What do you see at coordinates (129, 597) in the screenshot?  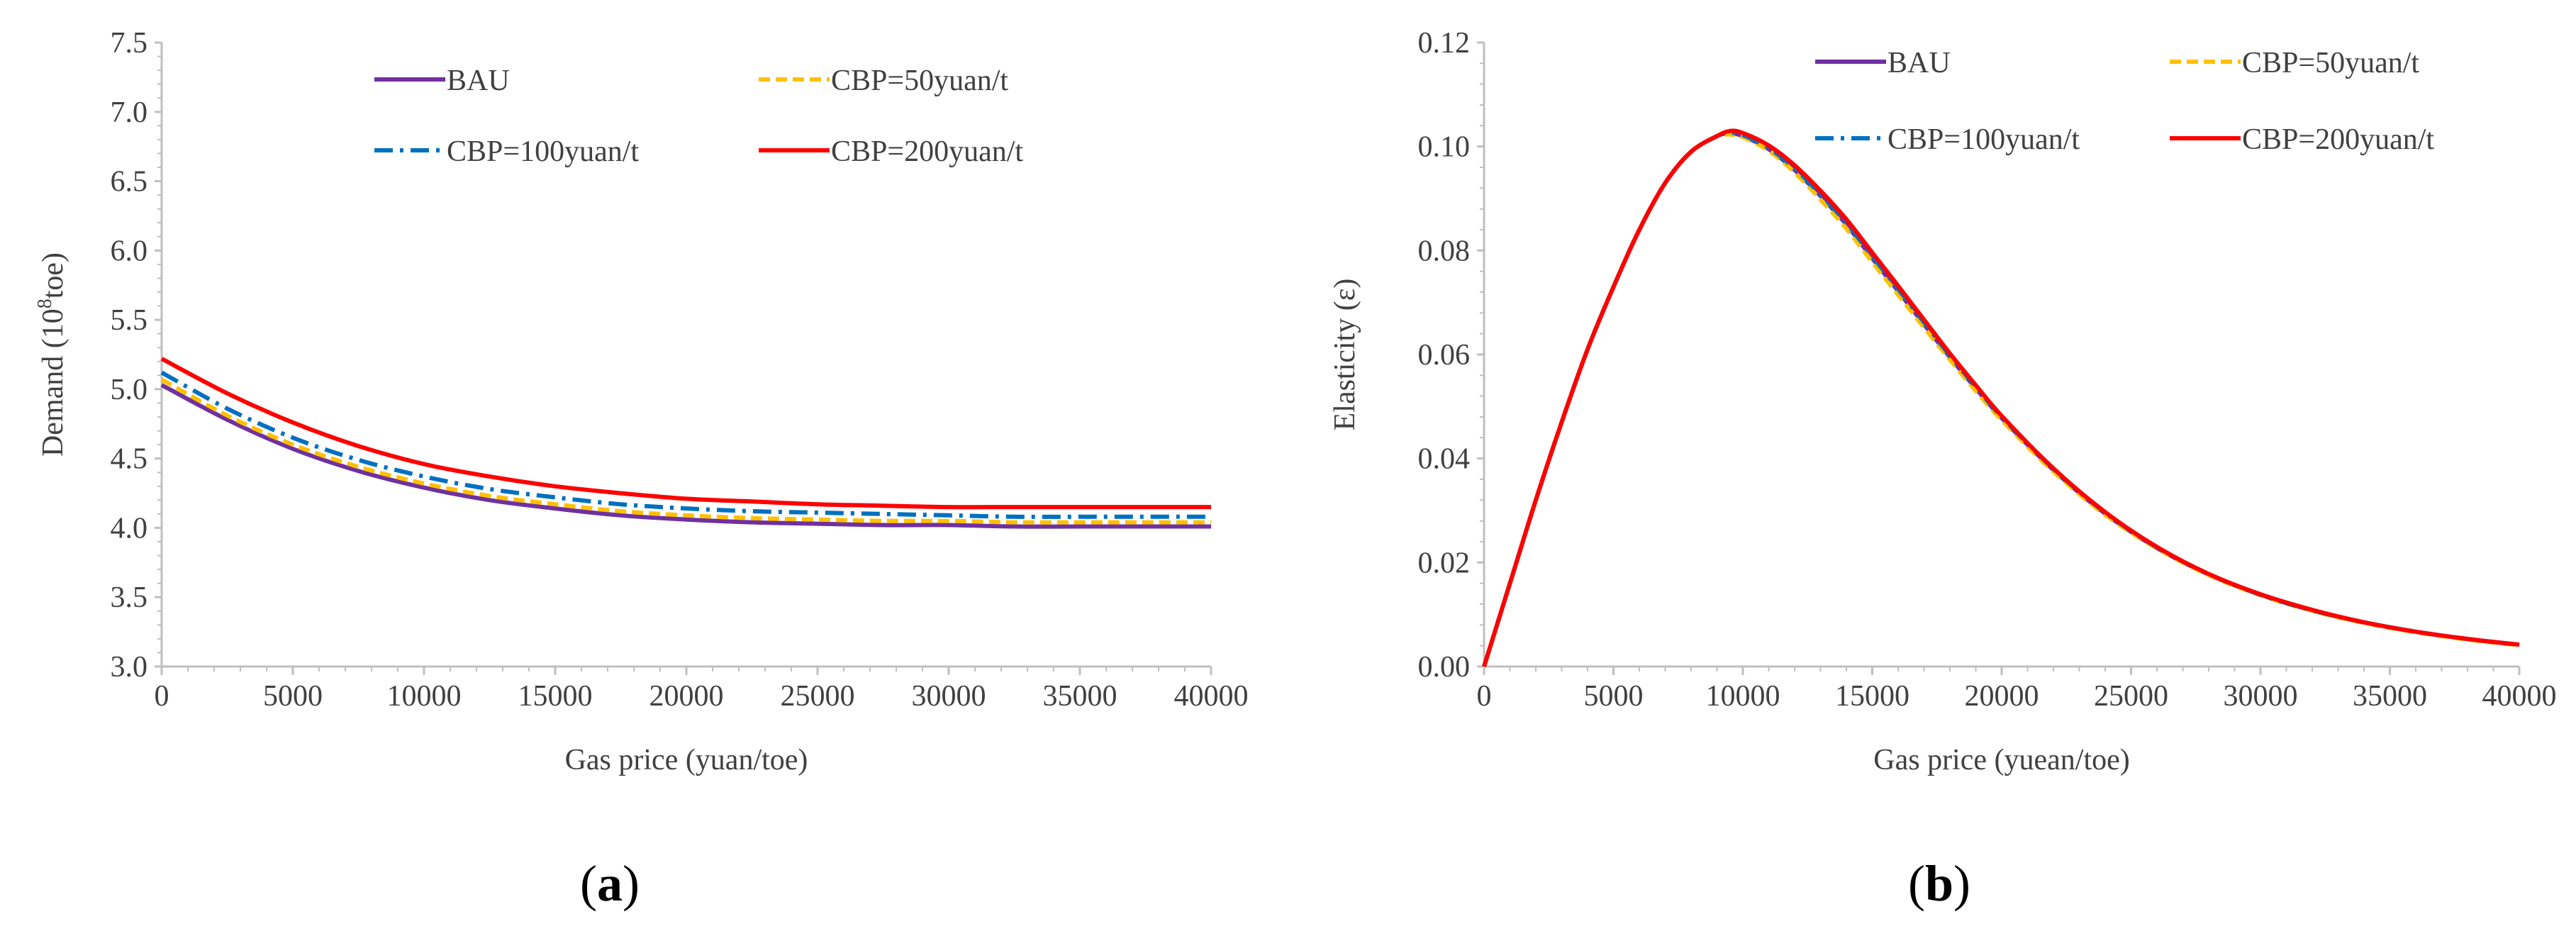 I see `y-tick-label: 3.5` at bounding box center [129, 597].